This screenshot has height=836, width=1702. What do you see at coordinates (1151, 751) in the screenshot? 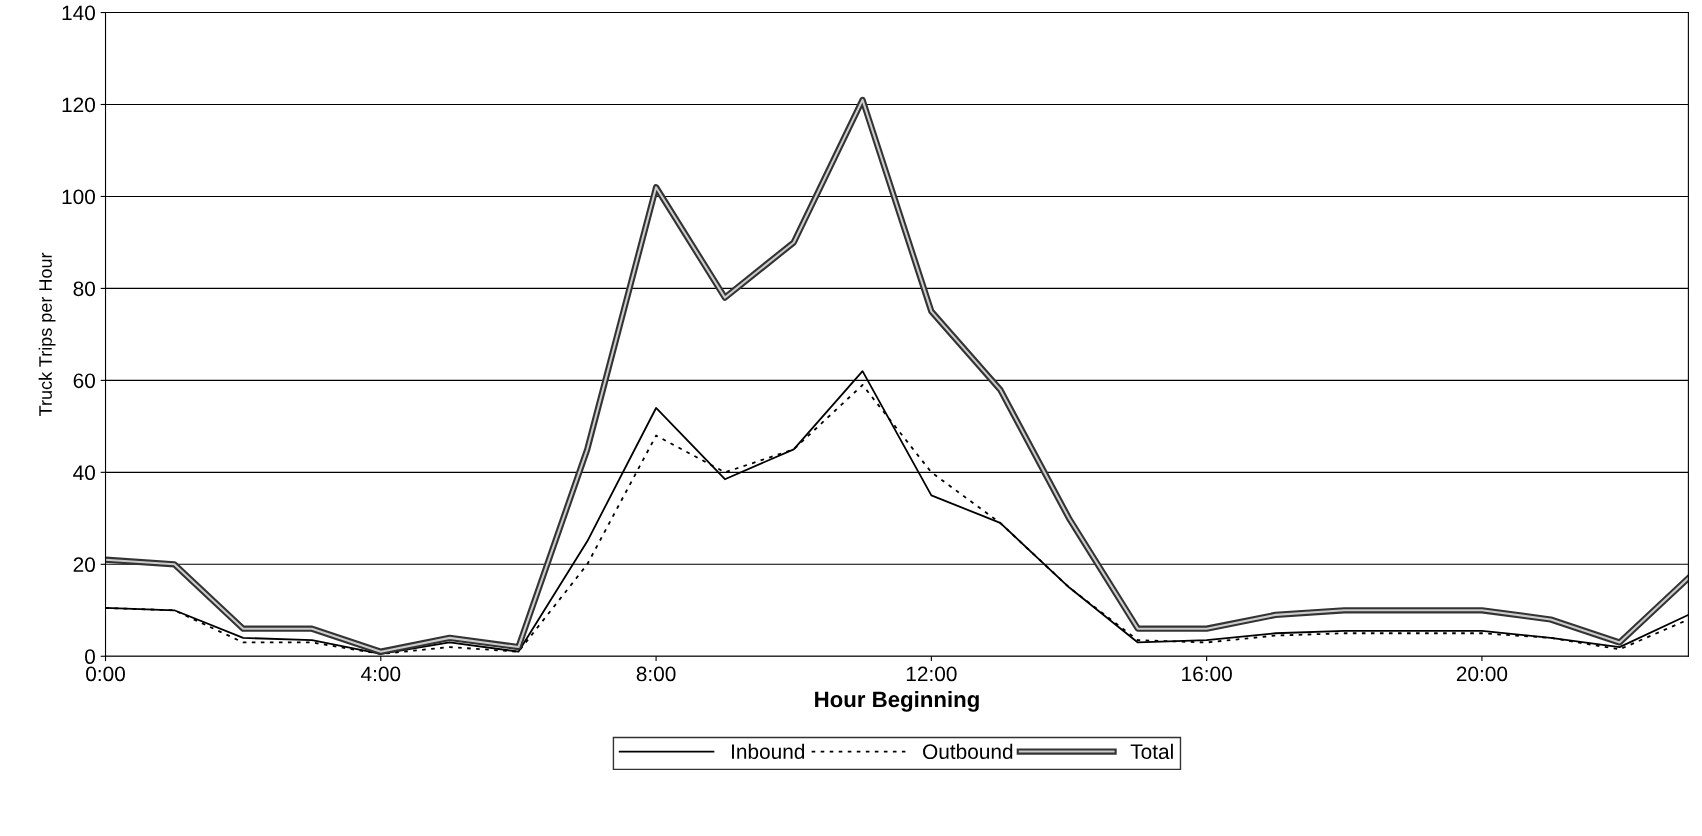
I see `legend-label: Total` at bounding box center [1151, 751].